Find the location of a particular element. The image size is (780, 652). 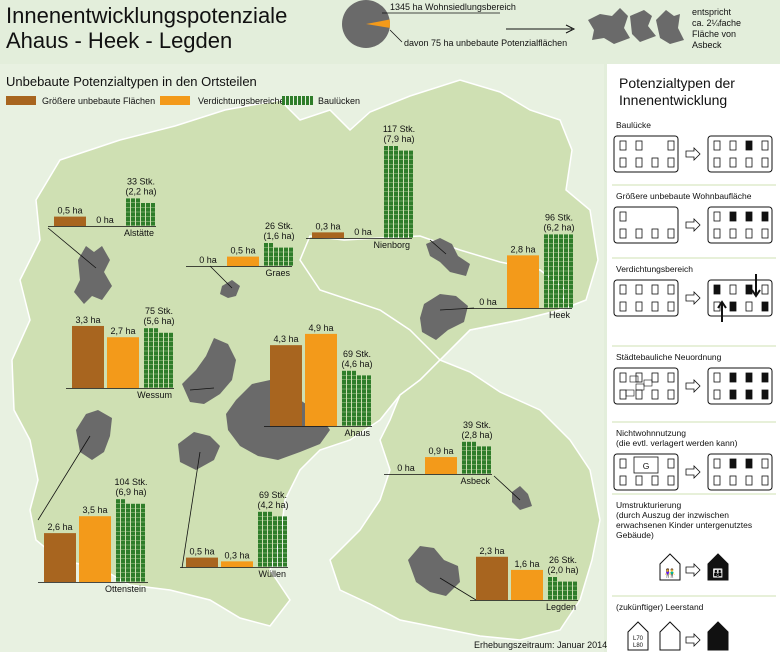

label-gaps-area-wessum: (5,6 ha) is located at coordinates (158, 321).